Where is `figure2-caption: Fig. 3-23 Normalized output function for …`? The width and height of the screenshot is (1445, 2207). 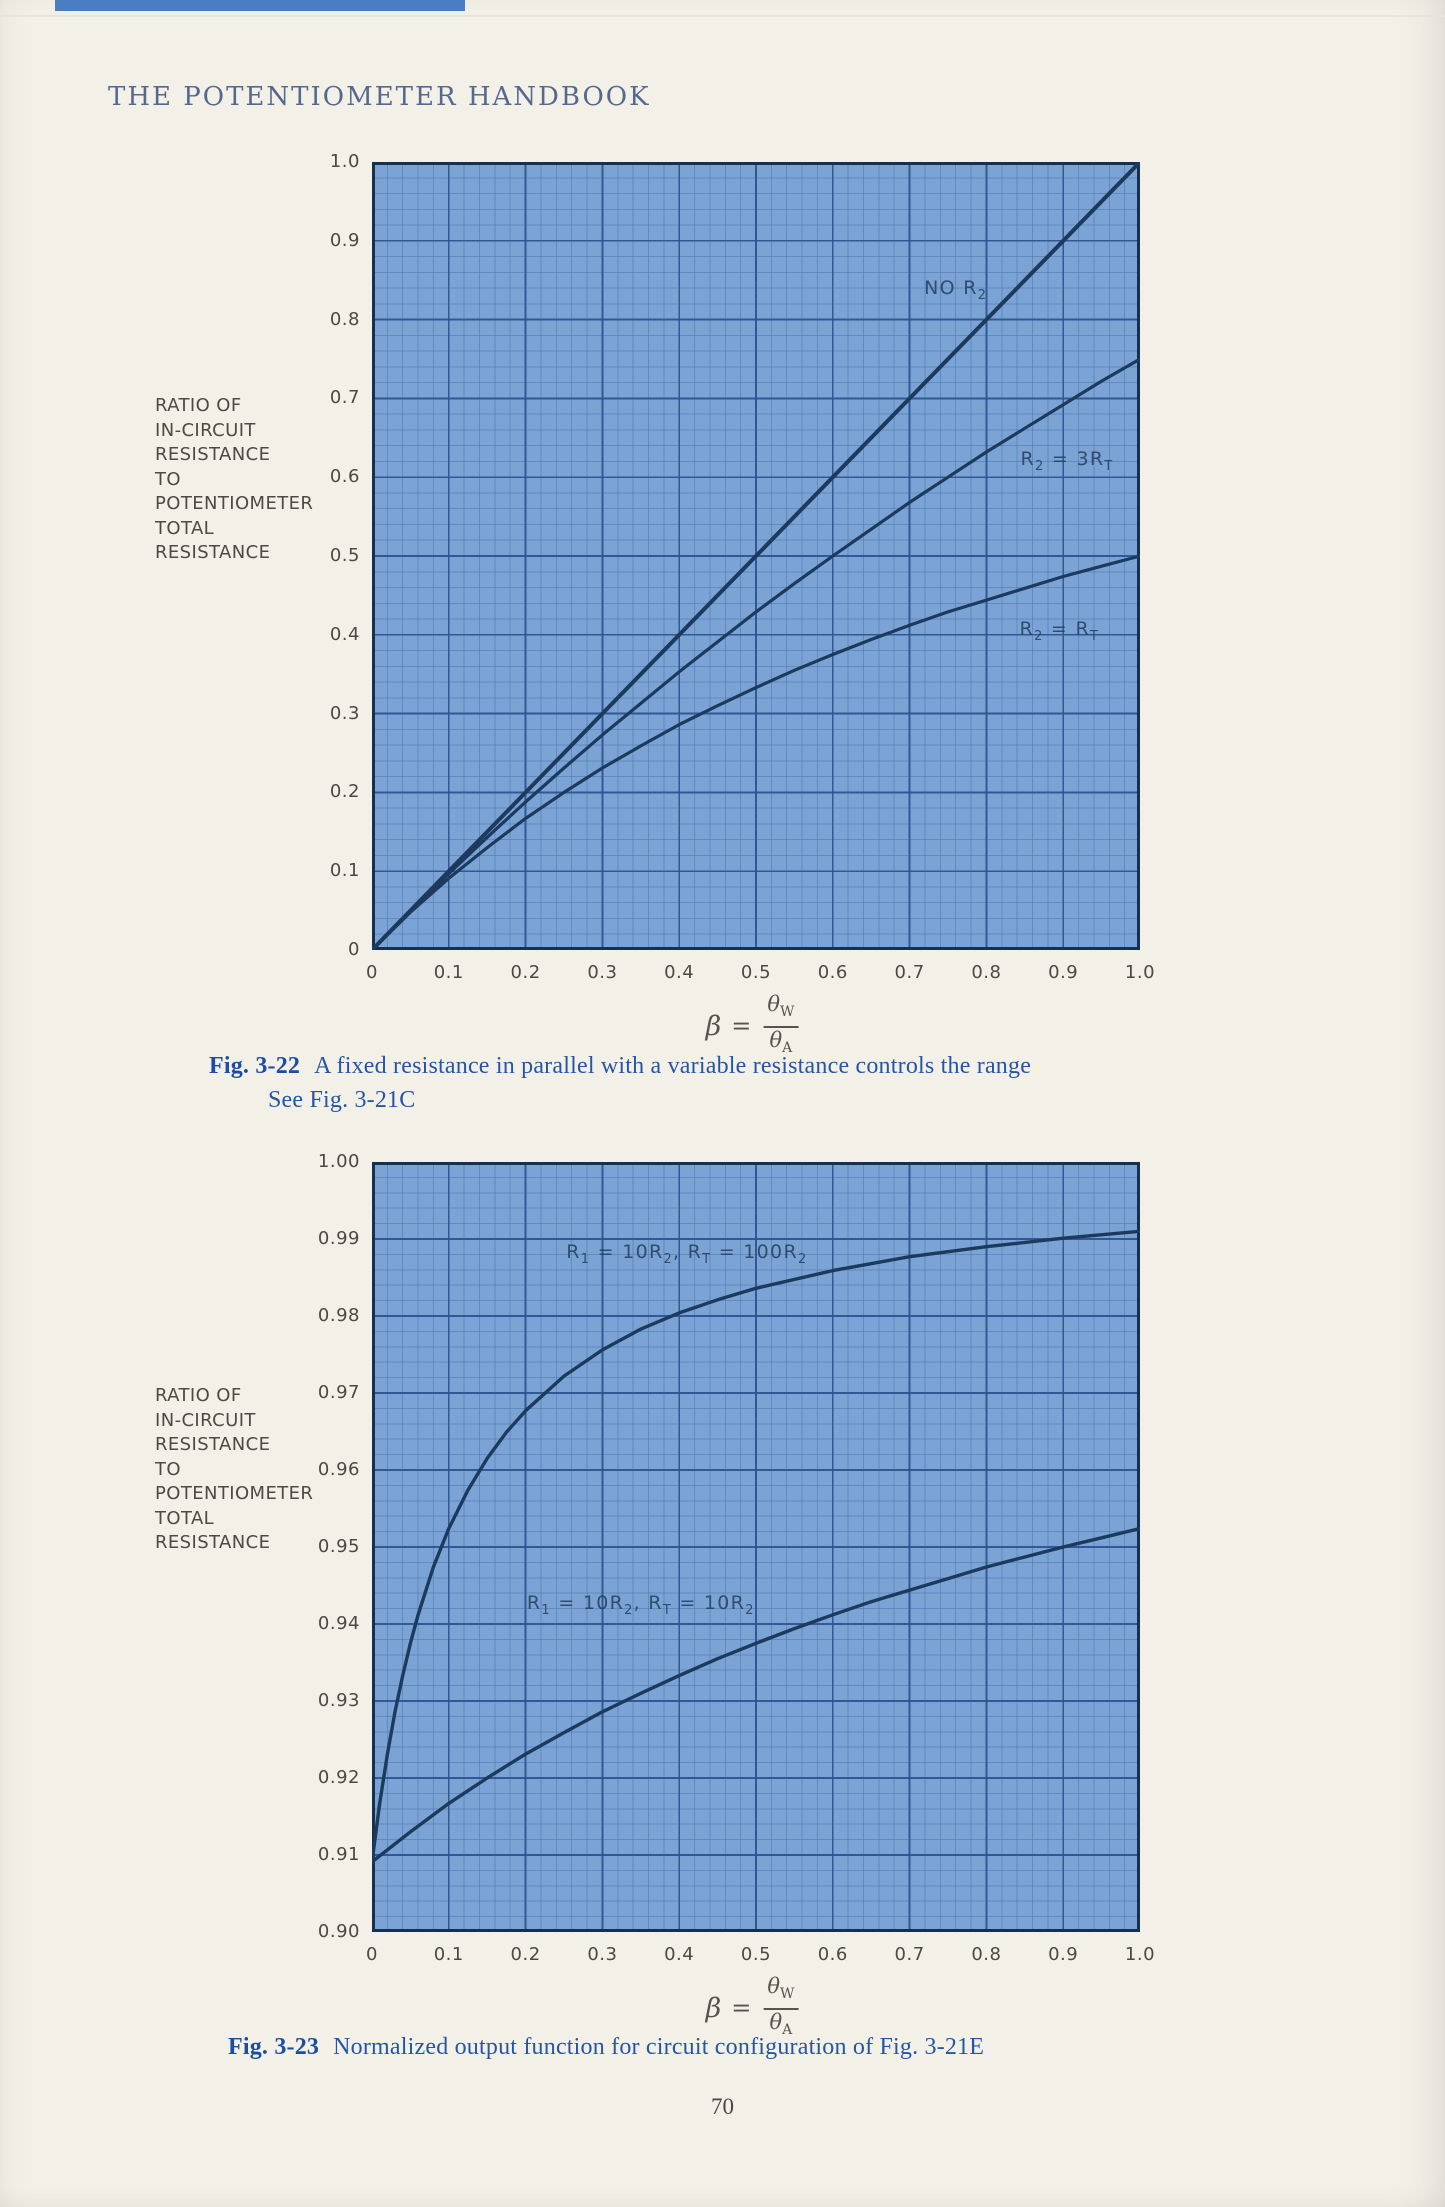
figure2-caption: Fig. 3-23 Normalized output function for … is located at coordinates (606, 2047).